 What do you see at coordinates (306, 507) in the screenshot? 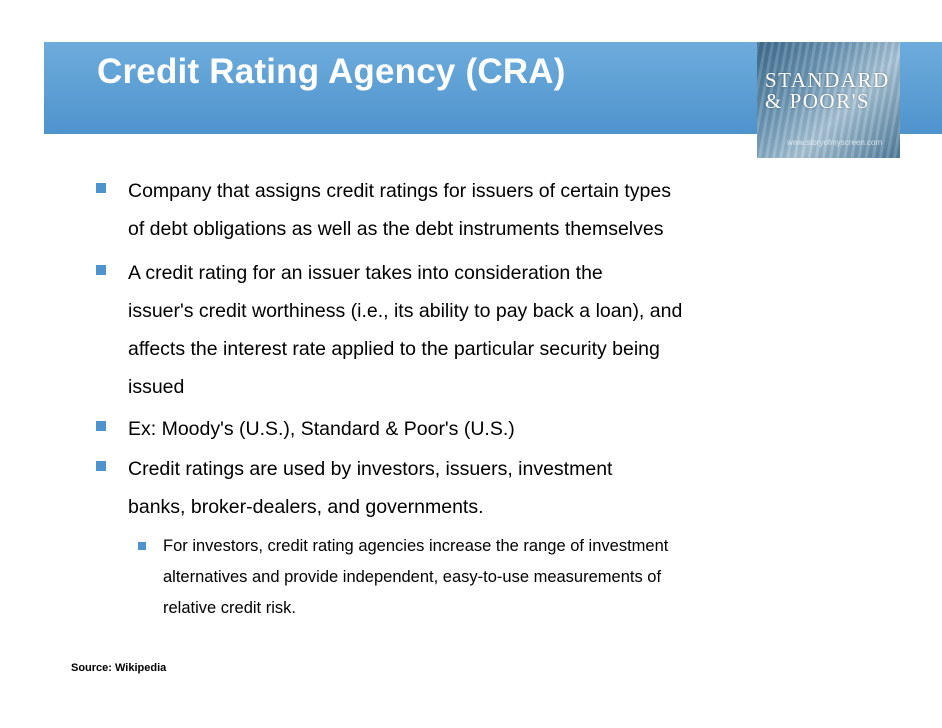
I see `bullet-line: banks, broker-dealers, and governments.` at bounding box center [306, 507].